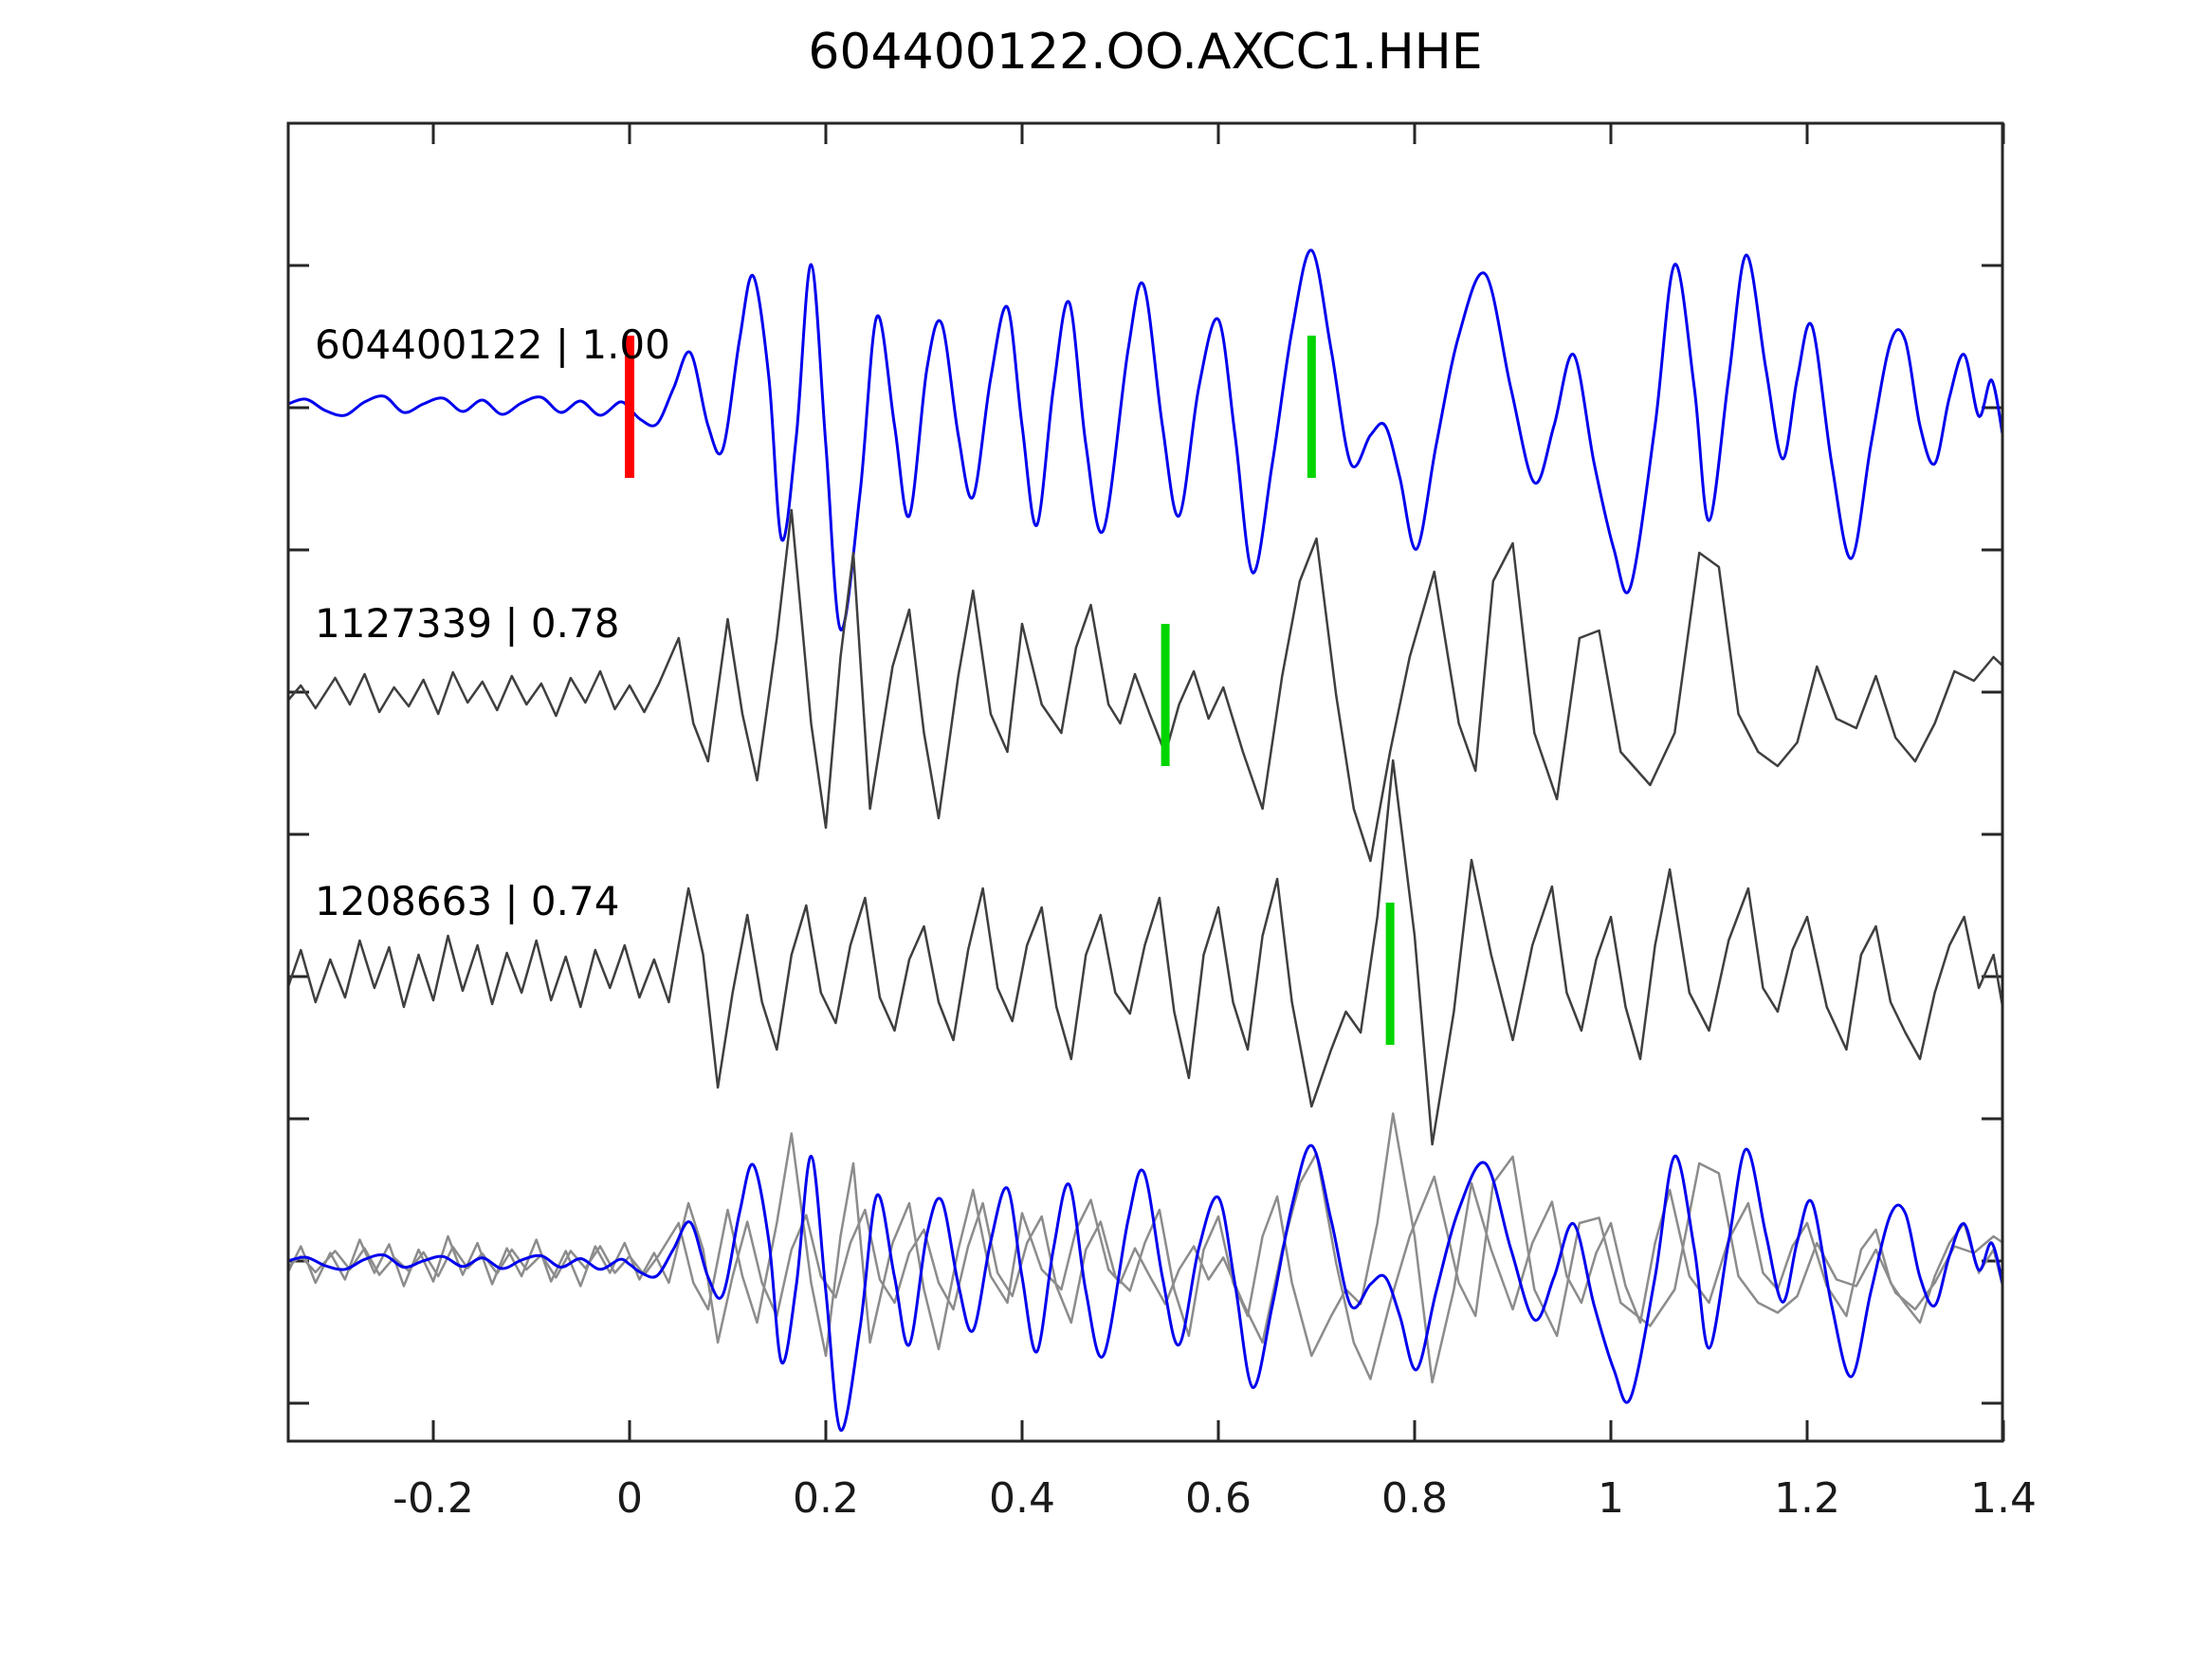  What do you see at coordinates (467, 624) in the screenshot?
I see `trace-label-detection-1: 1127339 | 0.78` at bounding box center [467, 624].